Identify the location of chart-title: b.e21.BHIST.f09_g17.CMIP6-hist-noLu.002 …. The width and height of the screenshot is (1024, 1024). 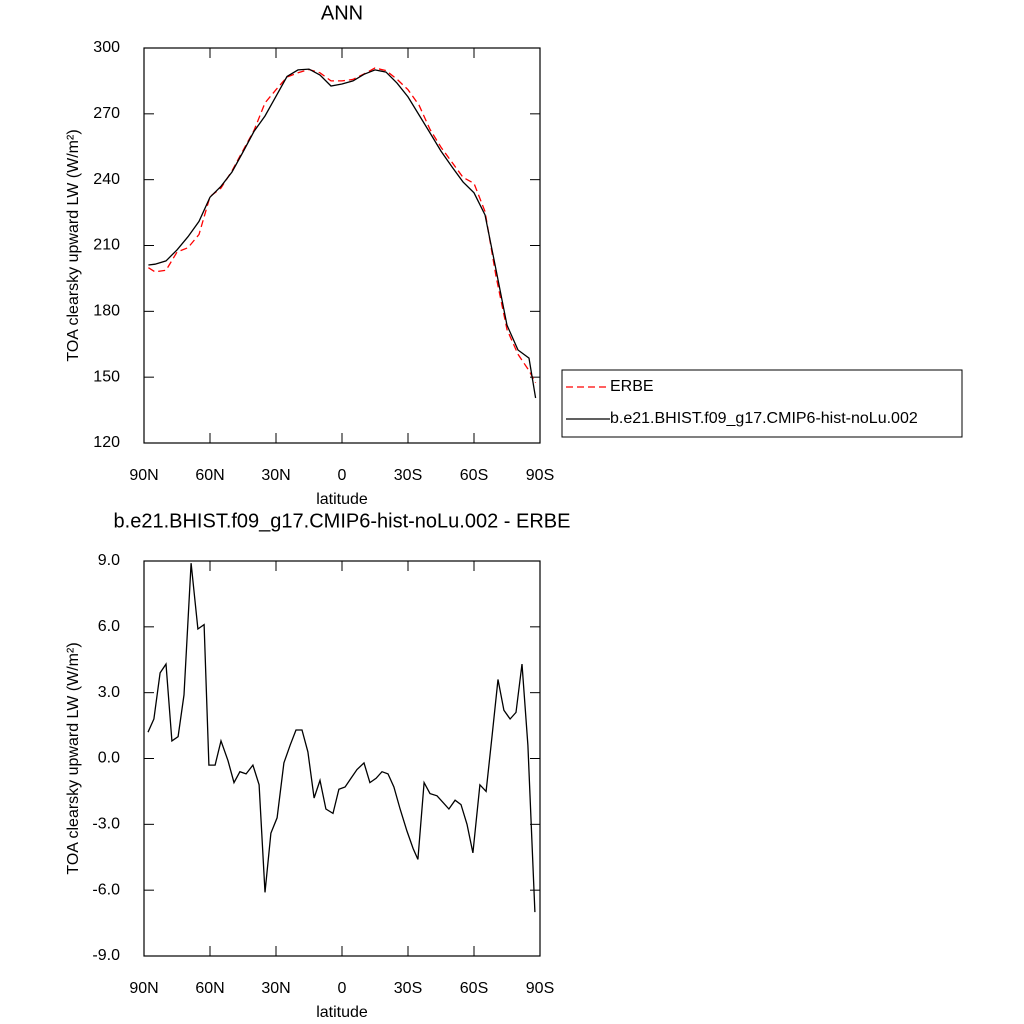
(342, 521).